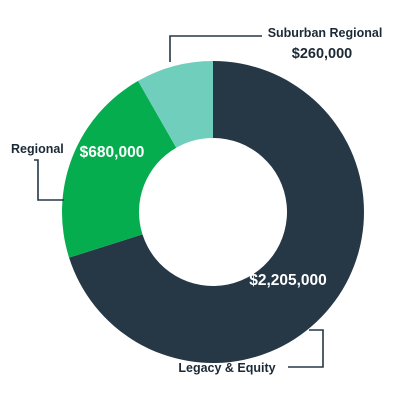 The image size is (400, 400). I want to click on category-label-legacy-equity: Legacy & Equity, so click(226, 368).